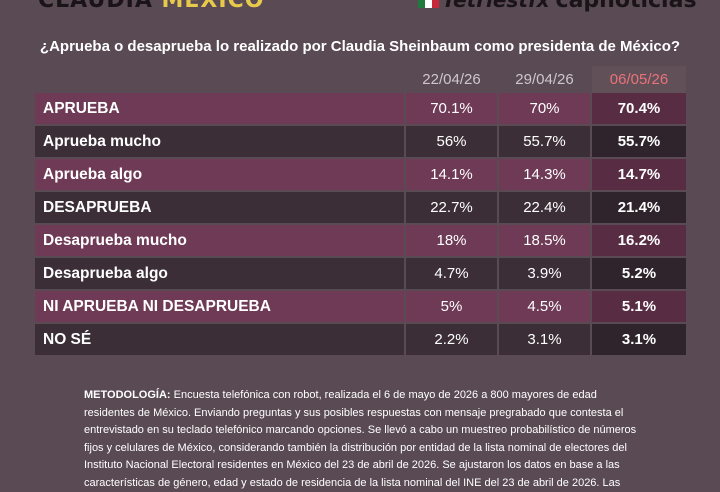 This screenshot has width=720, height=492. Describe the element at coordinates (638, 175) in the screenshot. I see `data-label: 14.7%` at that location.